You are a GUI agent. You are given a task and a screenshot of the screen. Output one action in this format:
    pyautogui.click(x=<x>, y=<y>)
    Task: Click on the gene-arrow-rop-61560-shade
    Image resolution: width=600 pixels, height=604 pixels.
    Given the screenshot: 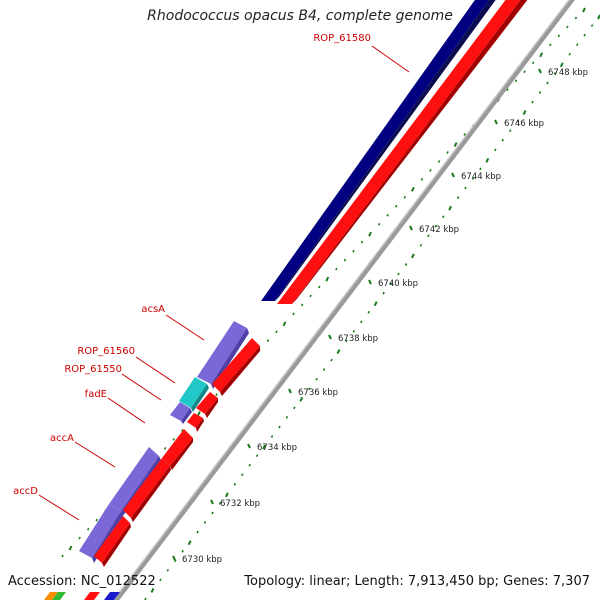 What is the action you would take?
    pyautogui.click(x=200, y=398)
    